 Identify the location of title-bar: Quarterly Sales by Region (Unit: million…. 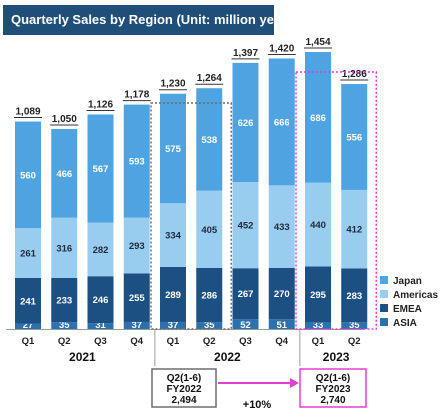
(144, 20).